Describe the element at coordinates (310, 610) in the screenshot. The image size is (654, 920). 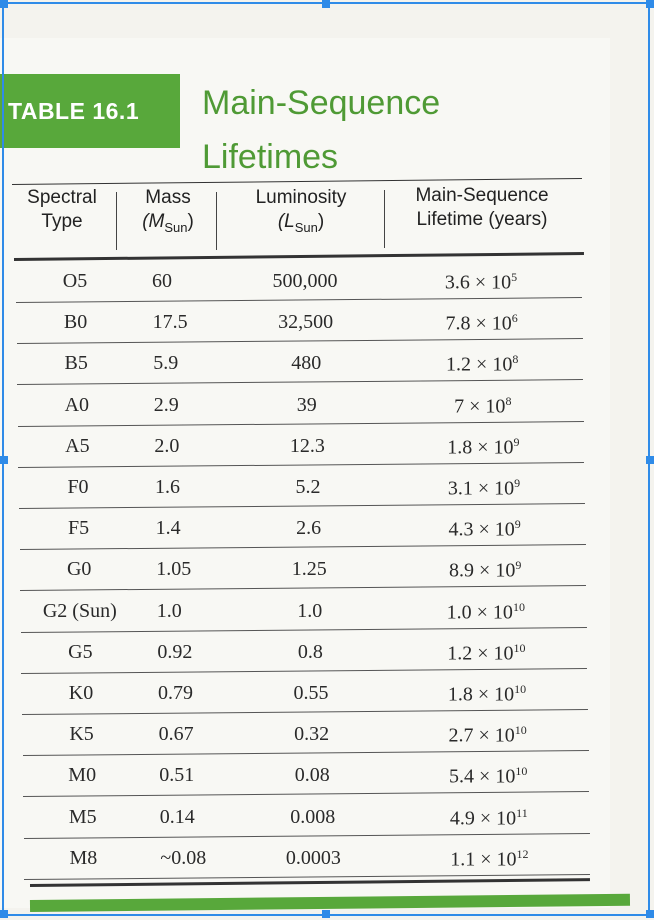
I see `cell-luminosity: 1.0` at that location.